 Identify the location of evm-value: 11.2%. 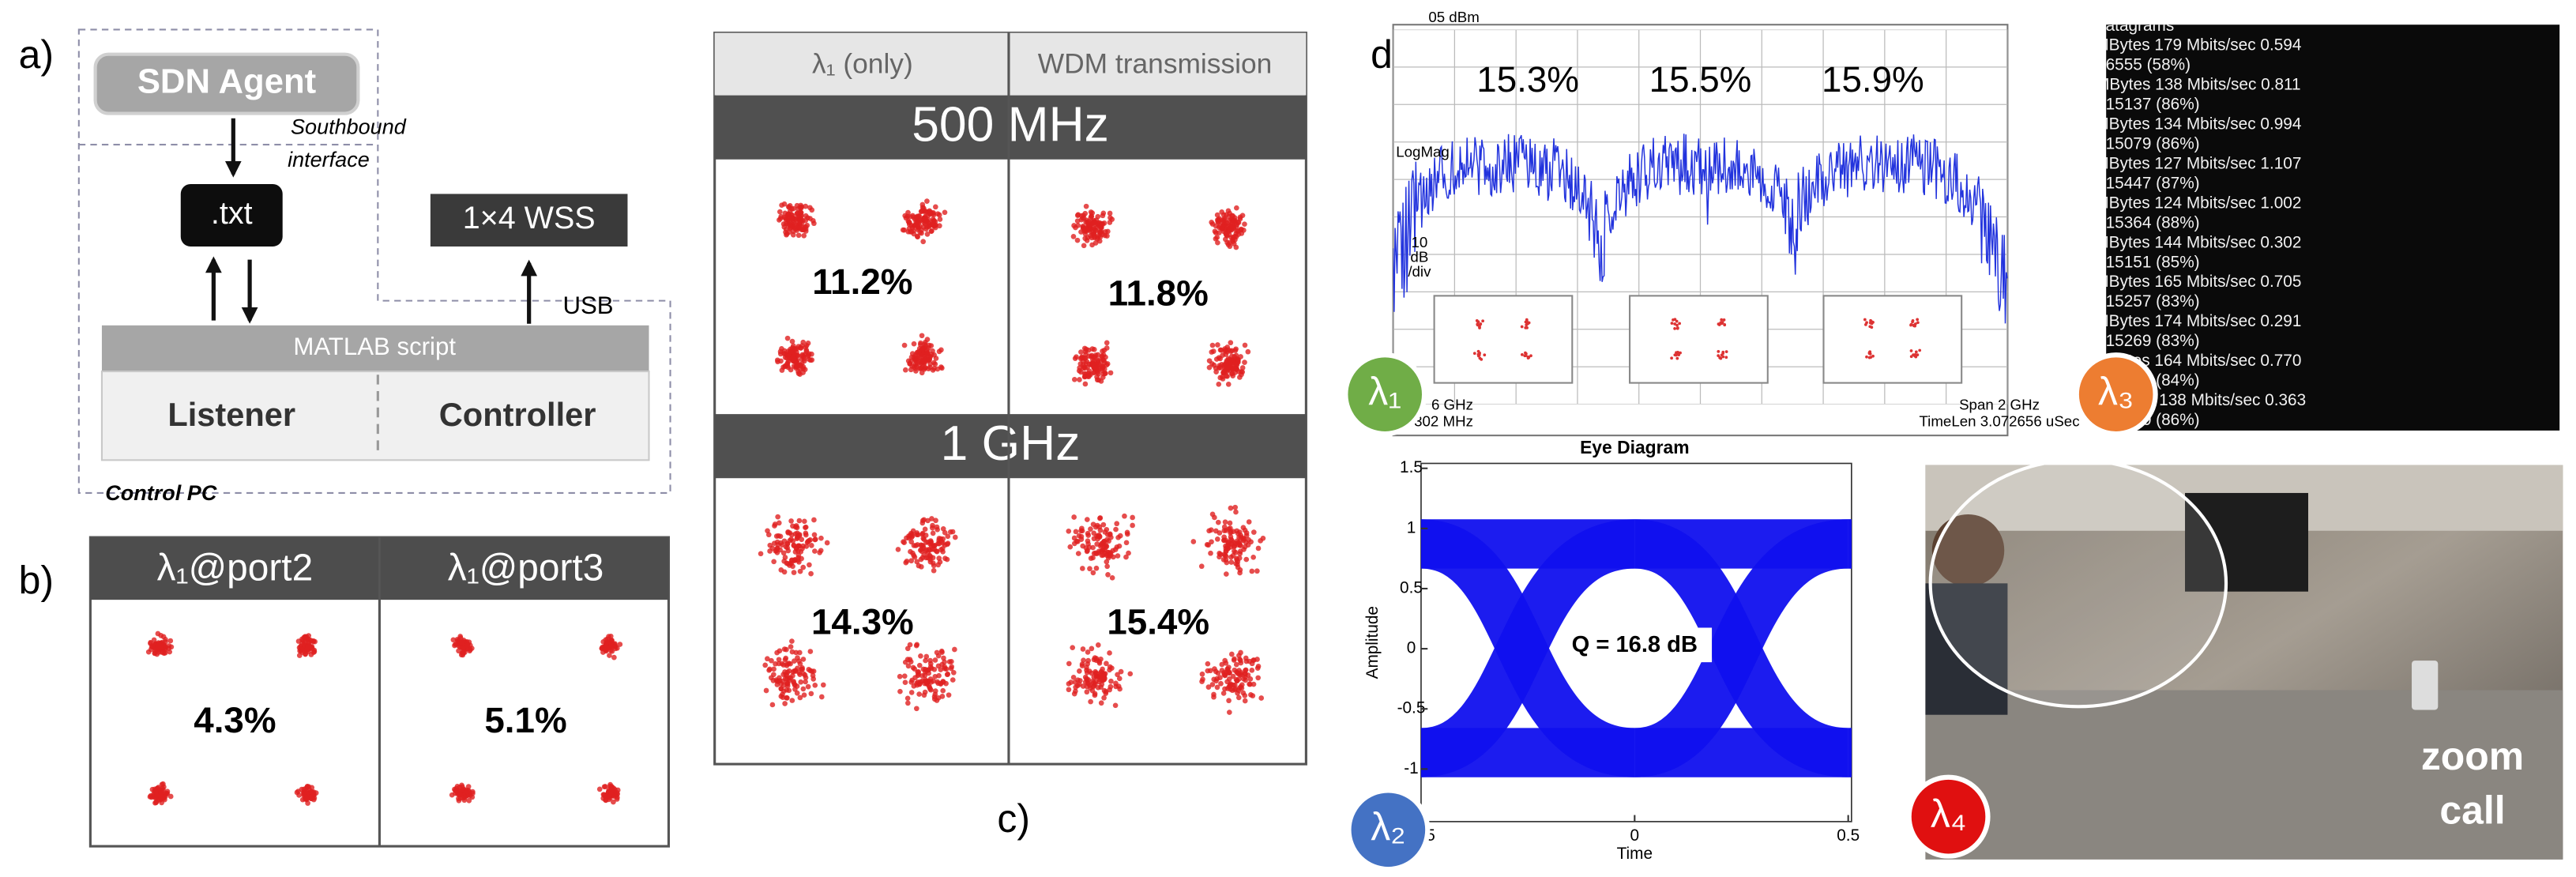
(862, 282).